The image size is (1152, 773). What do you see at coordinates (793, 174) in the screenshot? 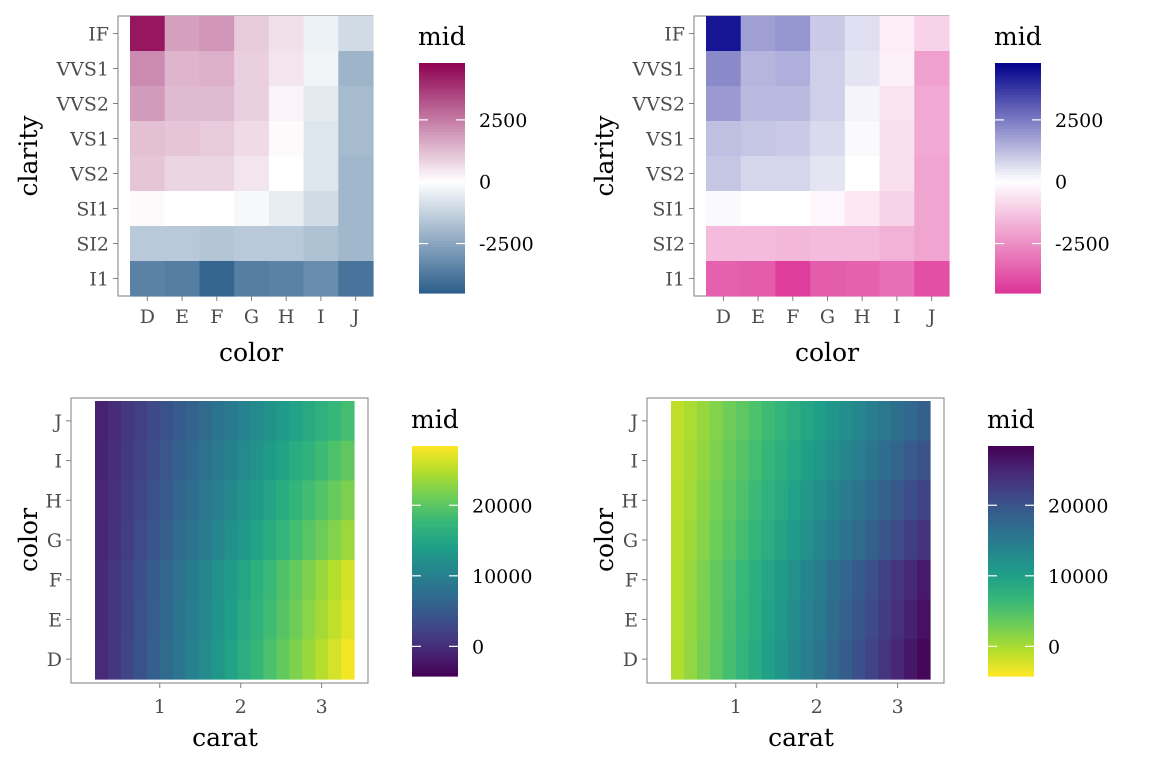
I see `panel-2-tile-VS2-F` at bounding box center [793, 174].